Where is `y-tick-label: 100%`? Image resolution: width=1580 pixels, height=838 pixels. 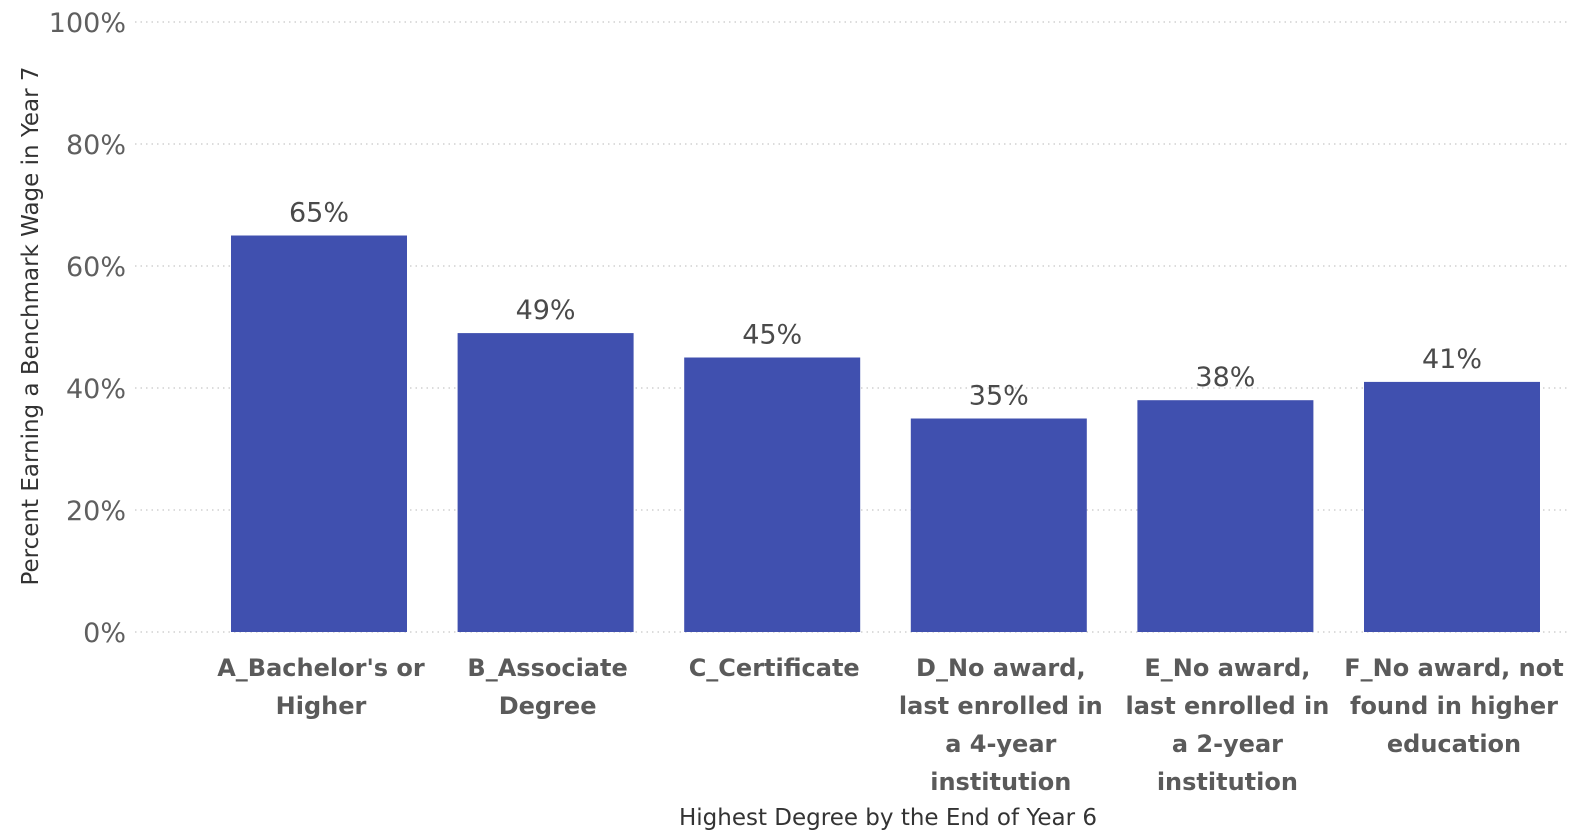
y-tick-label: 100% is located at coordinates (87, 23).